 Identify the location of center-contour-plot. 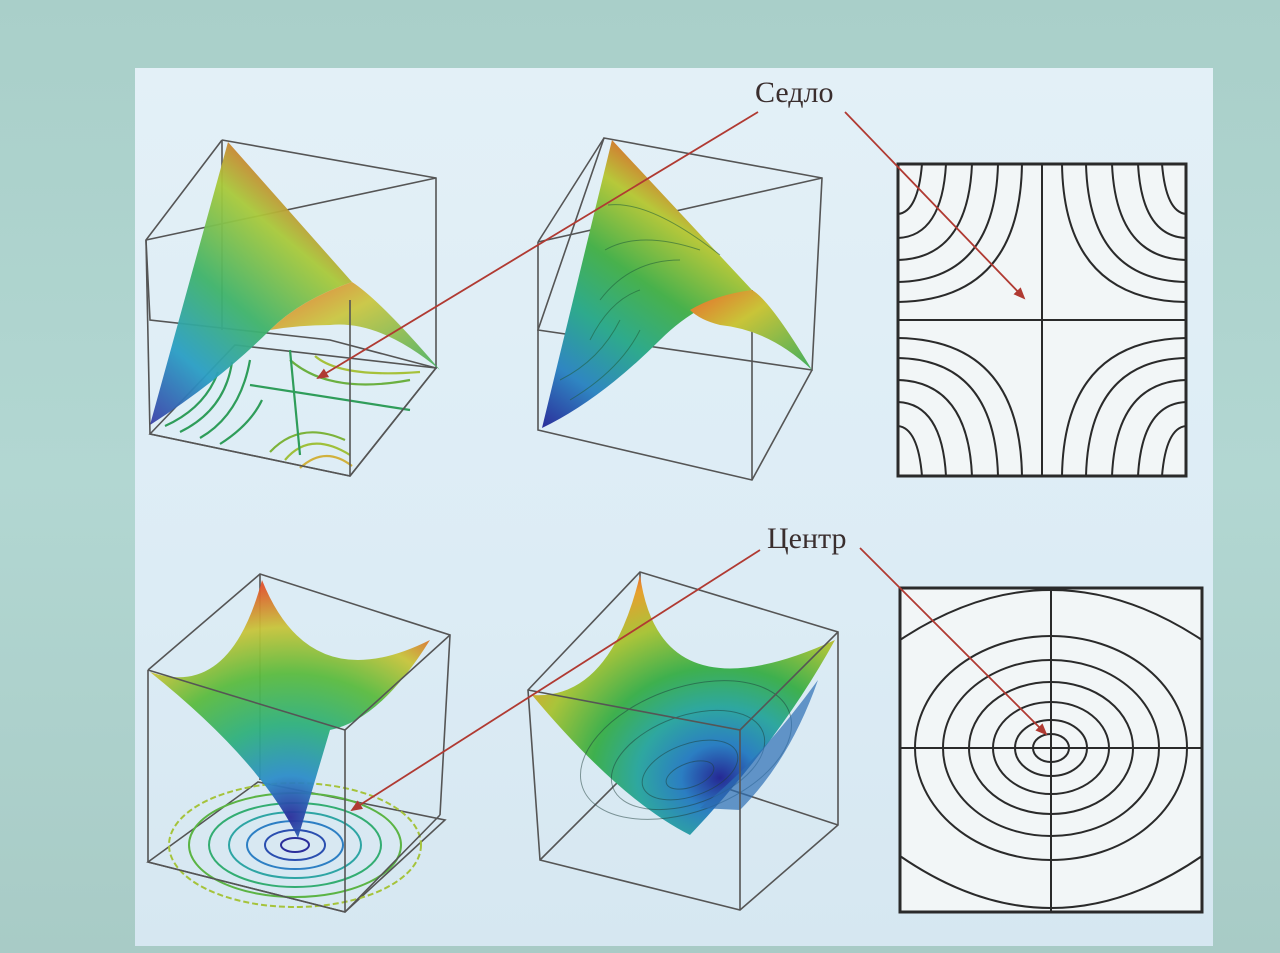
(1051, 750).